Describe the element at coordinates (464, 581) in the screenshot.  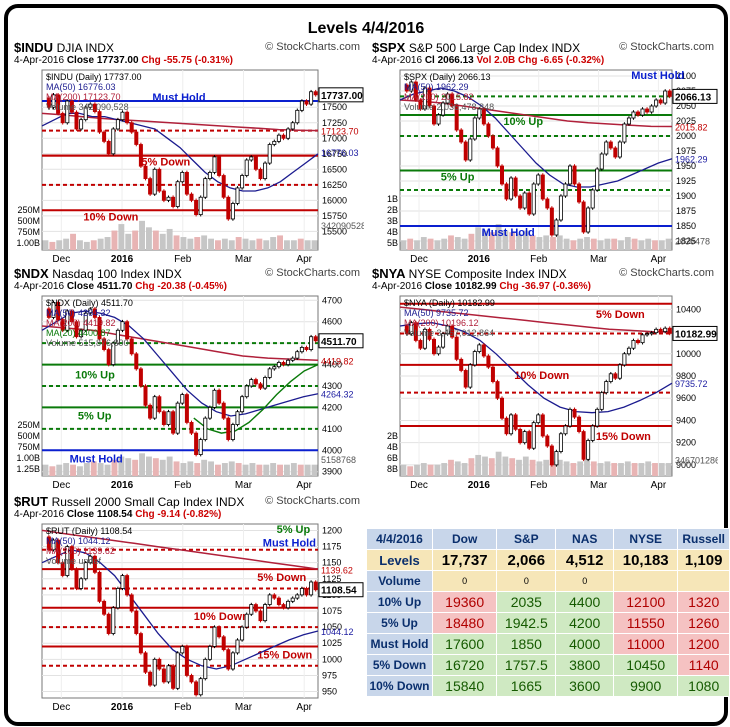
I see `volume-value: 0` at that location.